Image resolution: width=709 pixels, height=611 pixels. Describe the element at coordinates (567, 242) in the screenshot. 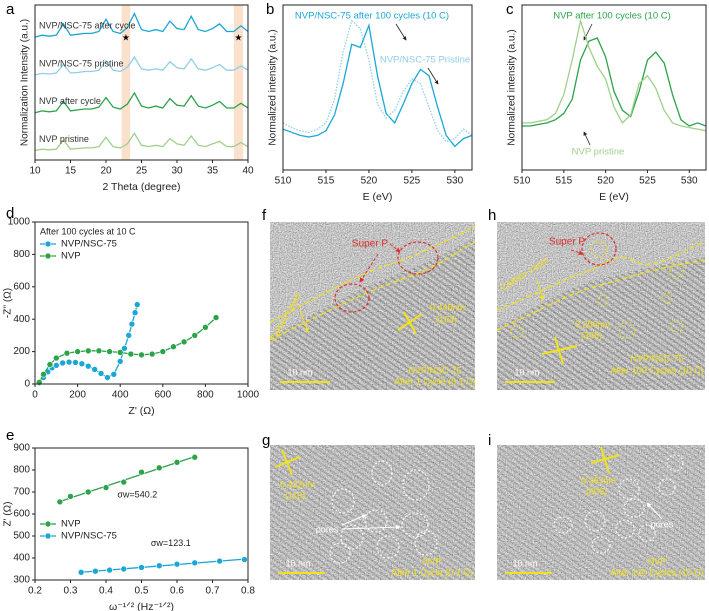

I see `super-p-label: Super P` at that location.